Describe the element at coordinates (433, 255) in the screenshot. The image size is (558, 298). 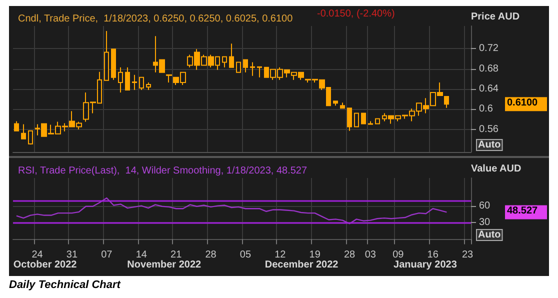
I see `x-tick-label: 16` at that location.